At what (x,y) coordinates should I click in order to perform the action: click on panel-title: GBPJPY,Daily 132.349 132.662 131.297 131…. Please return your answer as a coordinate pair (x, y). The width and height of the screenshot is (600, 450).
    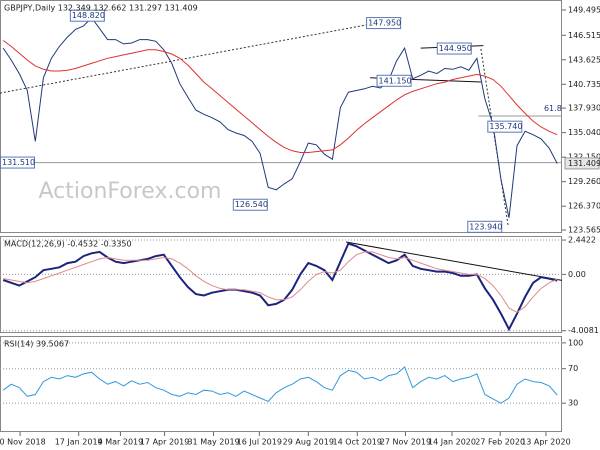
    Looking at the image, I should click on (101, 8).